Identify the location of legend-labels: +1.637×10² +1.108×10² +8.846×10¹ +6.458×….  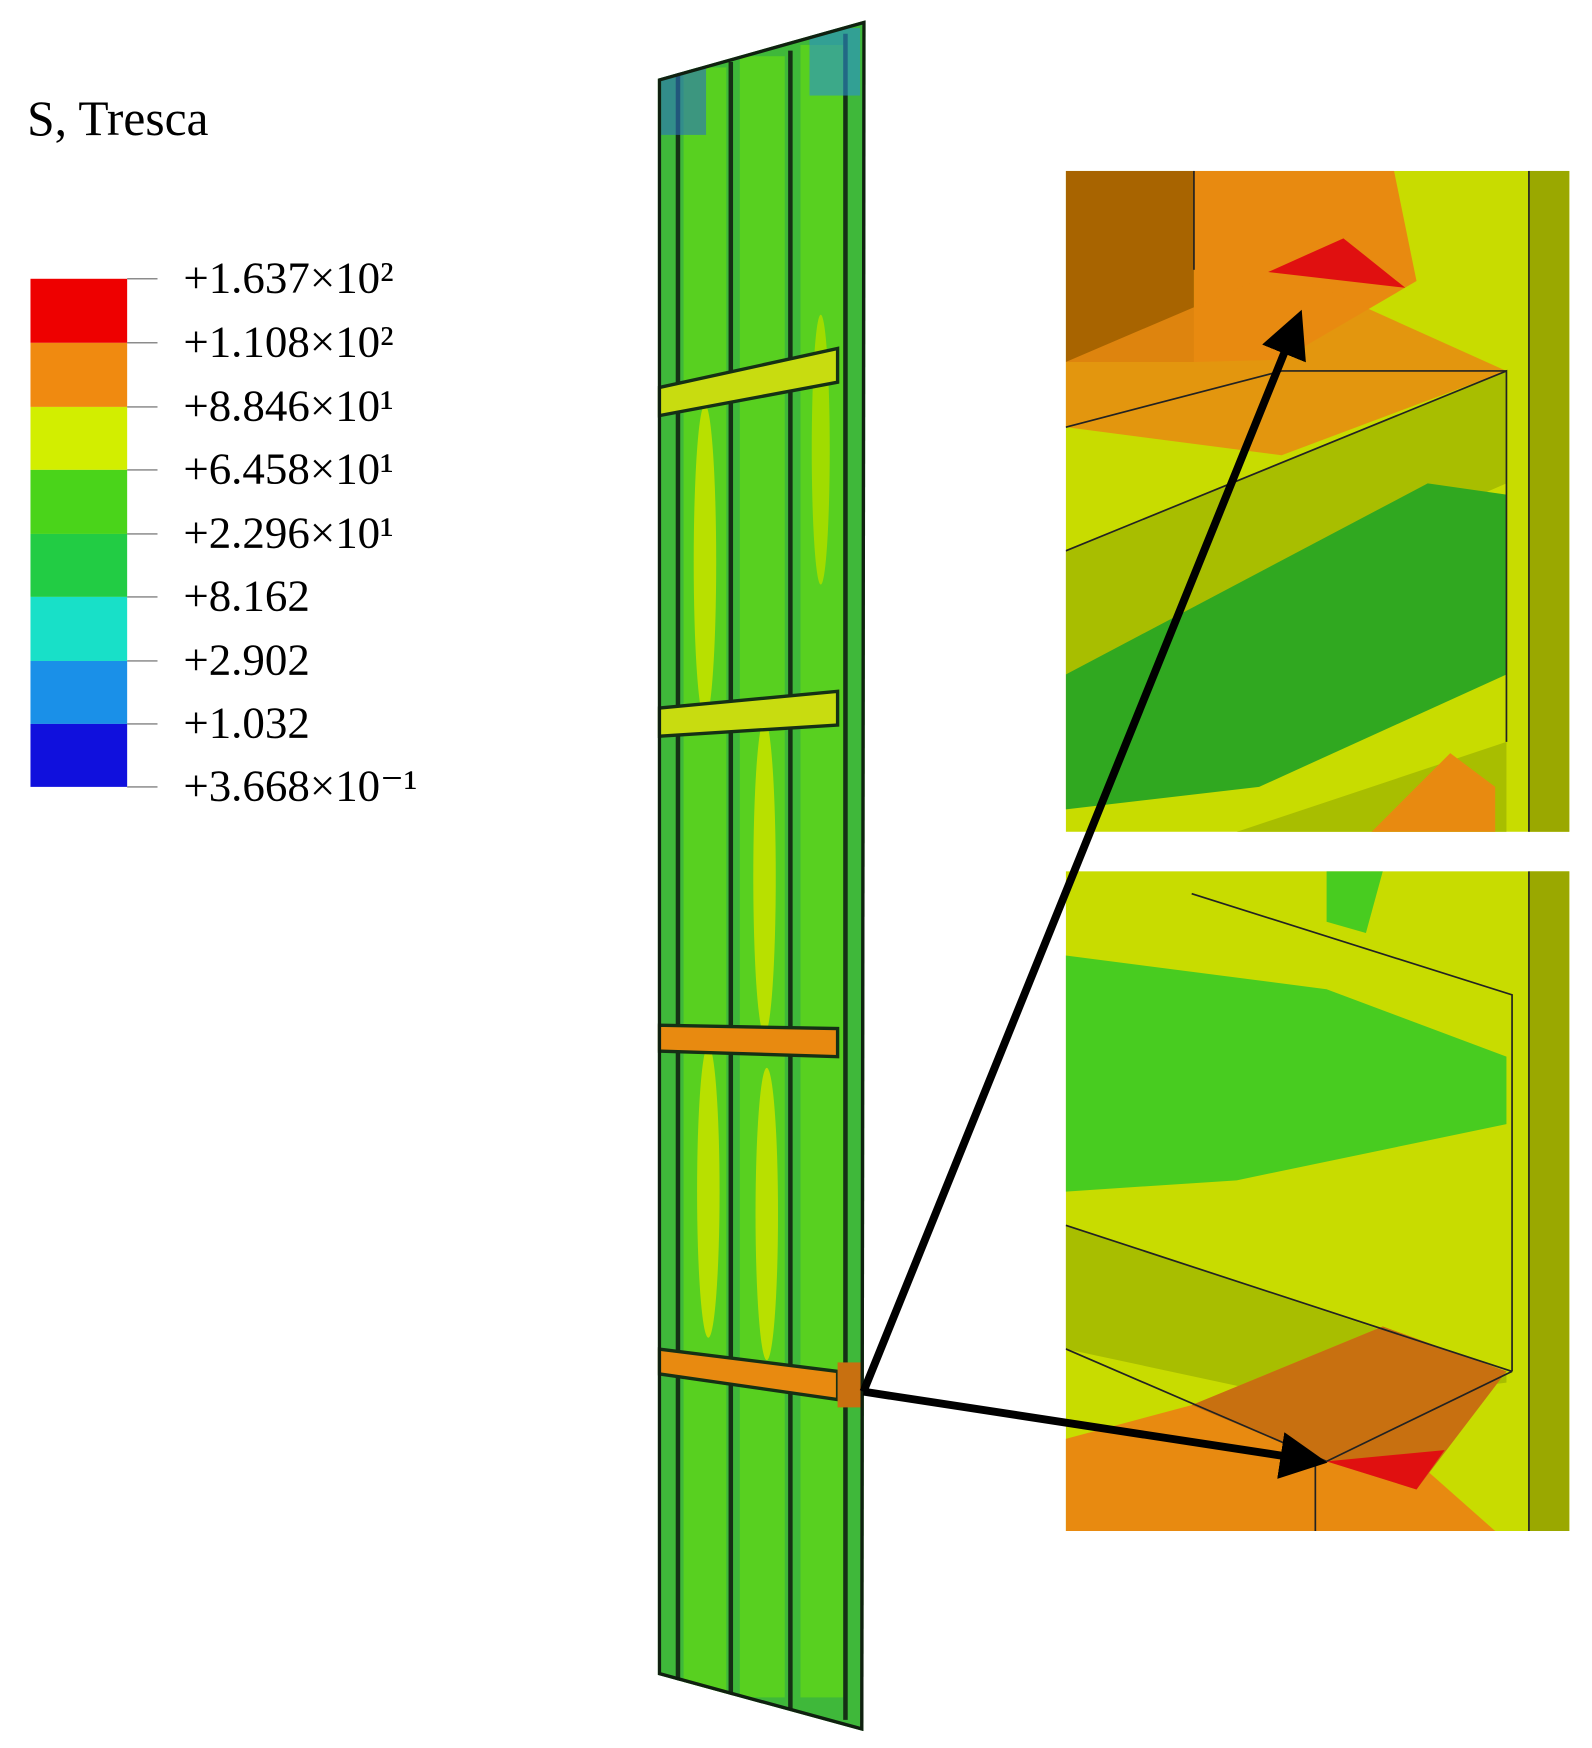
(300, 531).